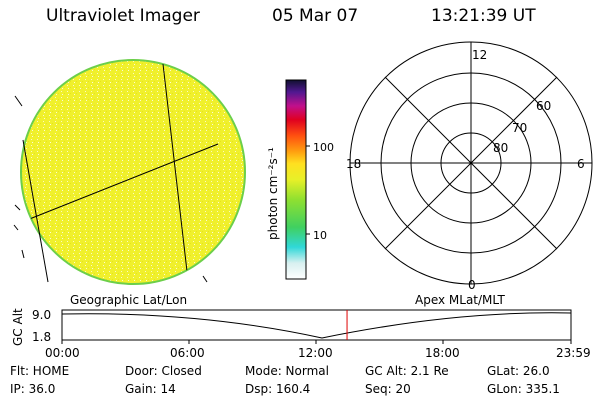  I want to click on alt-tick-9: 9.0, so click(41, 315).